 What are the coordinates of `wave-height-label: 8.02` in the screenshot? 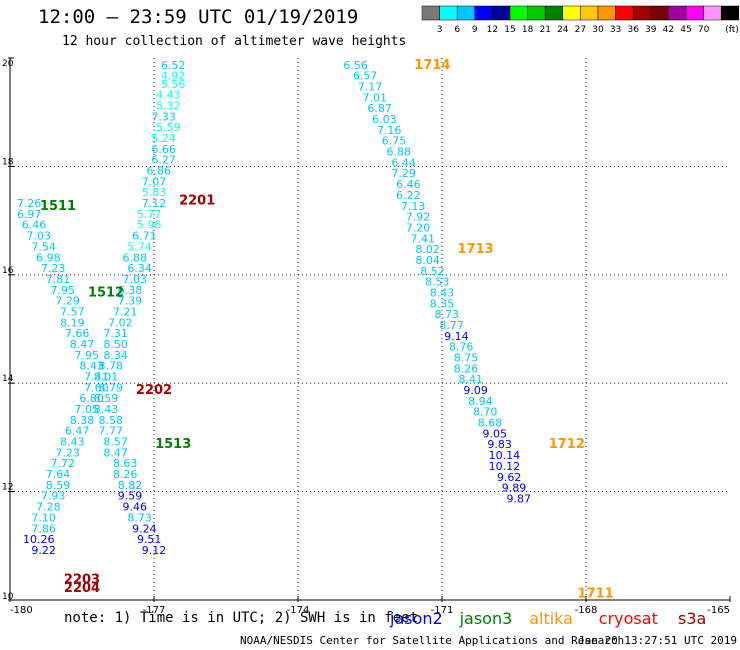 It's located at (427, 249).